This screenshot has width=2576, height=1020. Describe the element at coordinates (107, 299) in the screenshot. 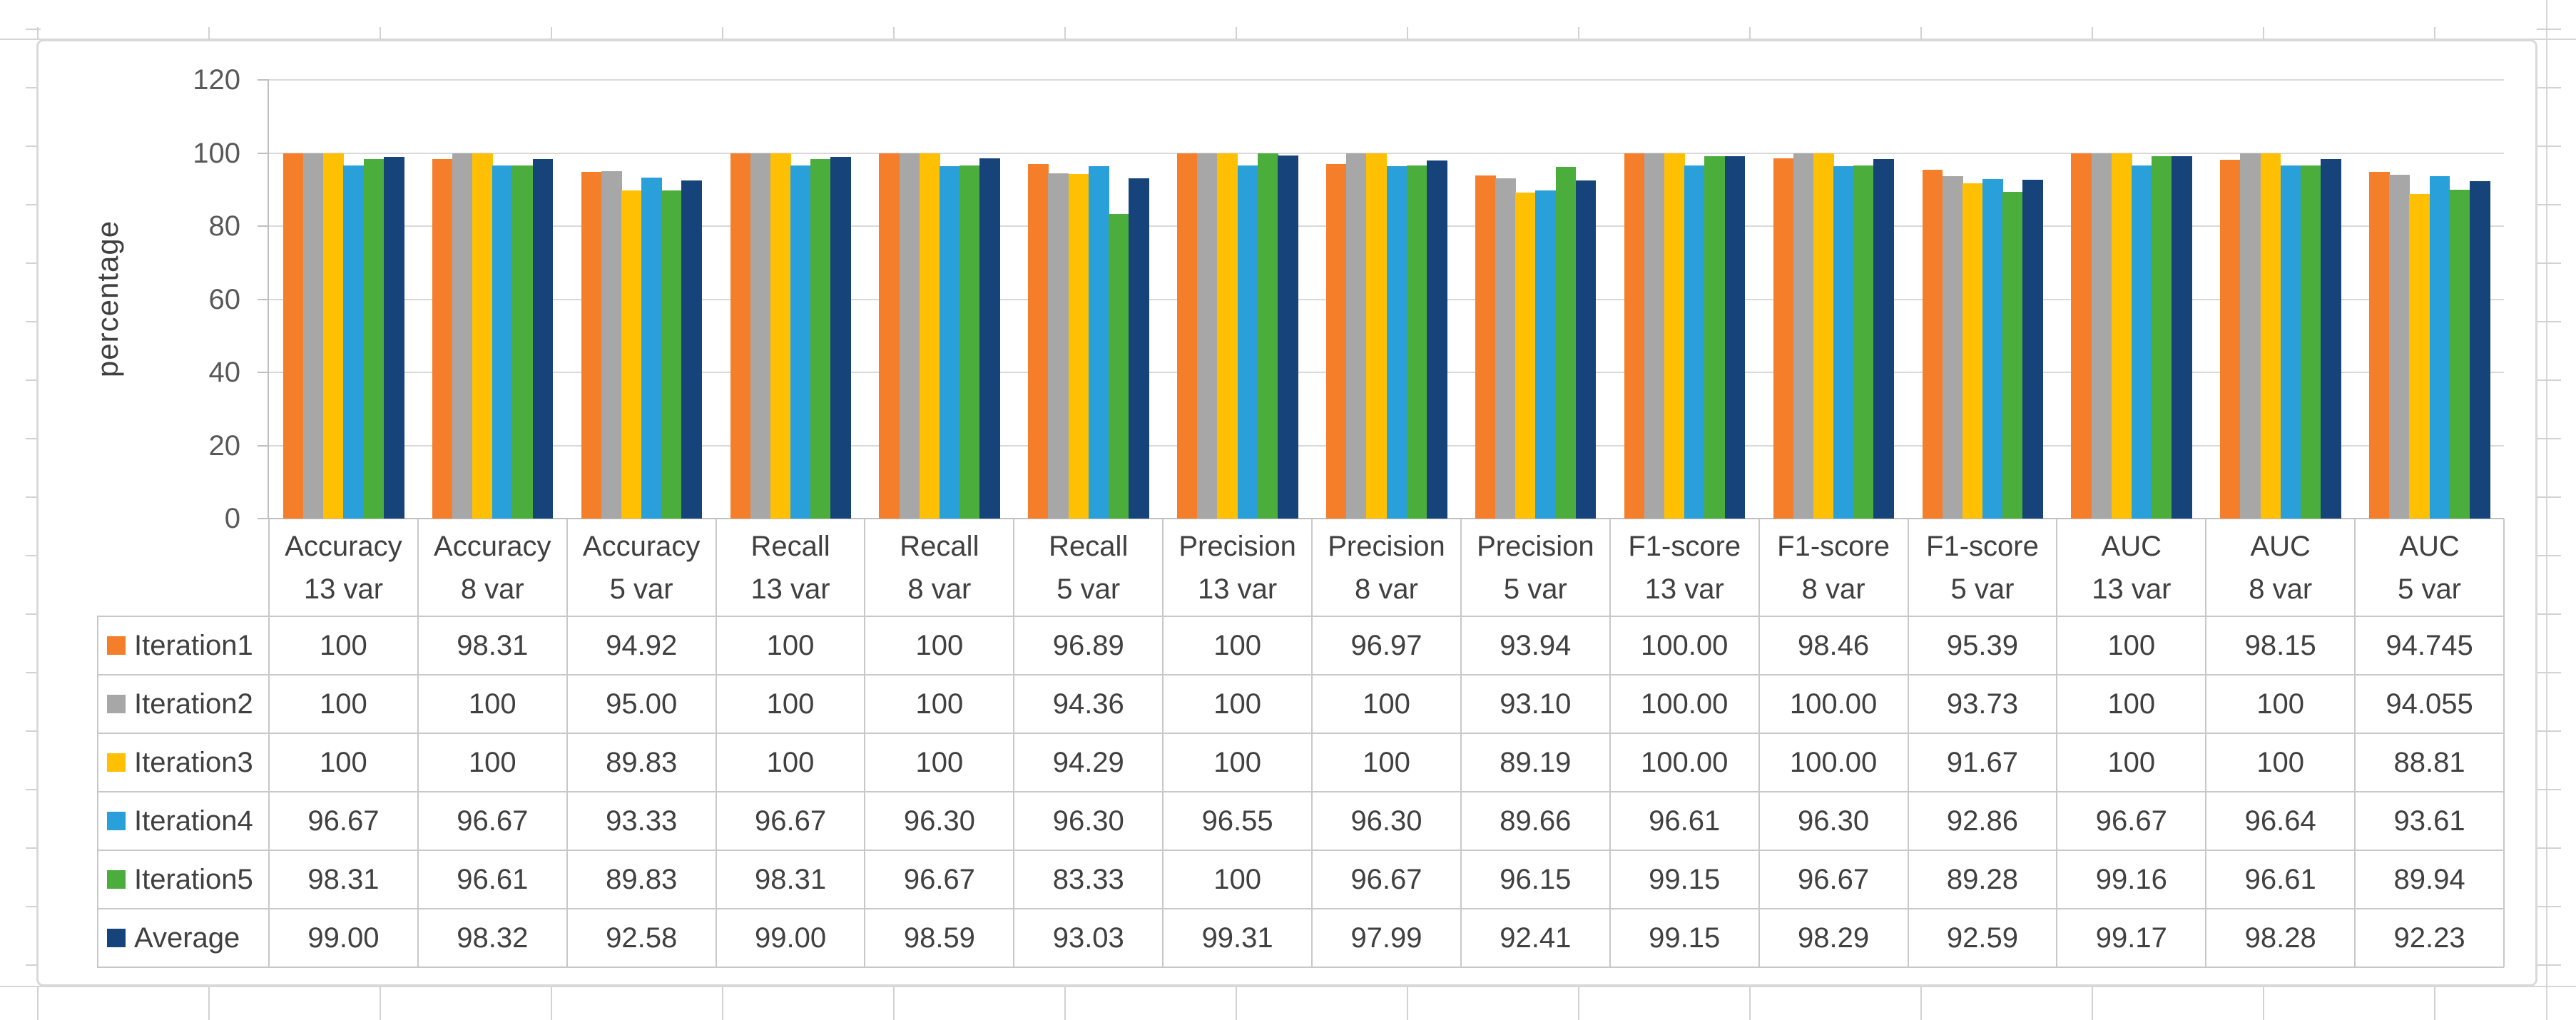

I see `y-axis-title: percentage` at that location.